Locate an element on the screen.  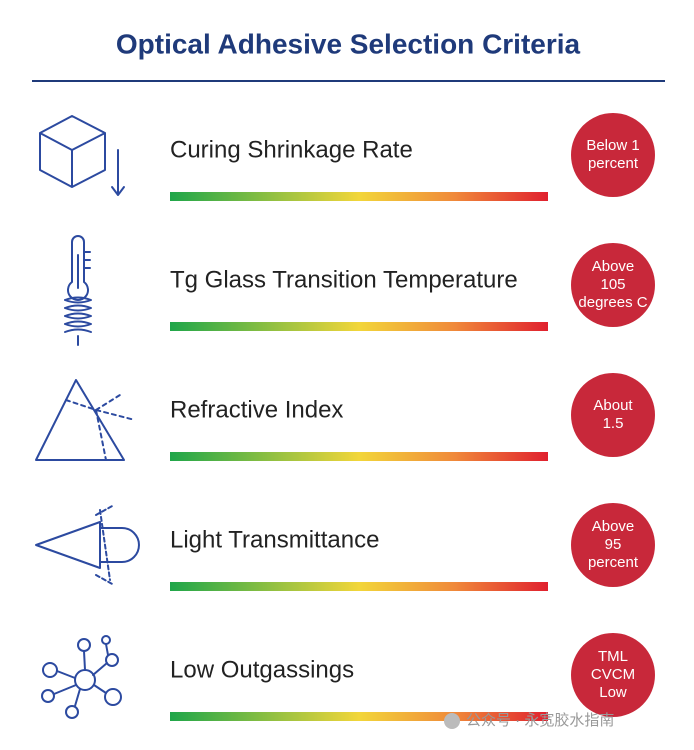
title: Optical Adhesive Selection Criteria is located at coordinates (348, 43).